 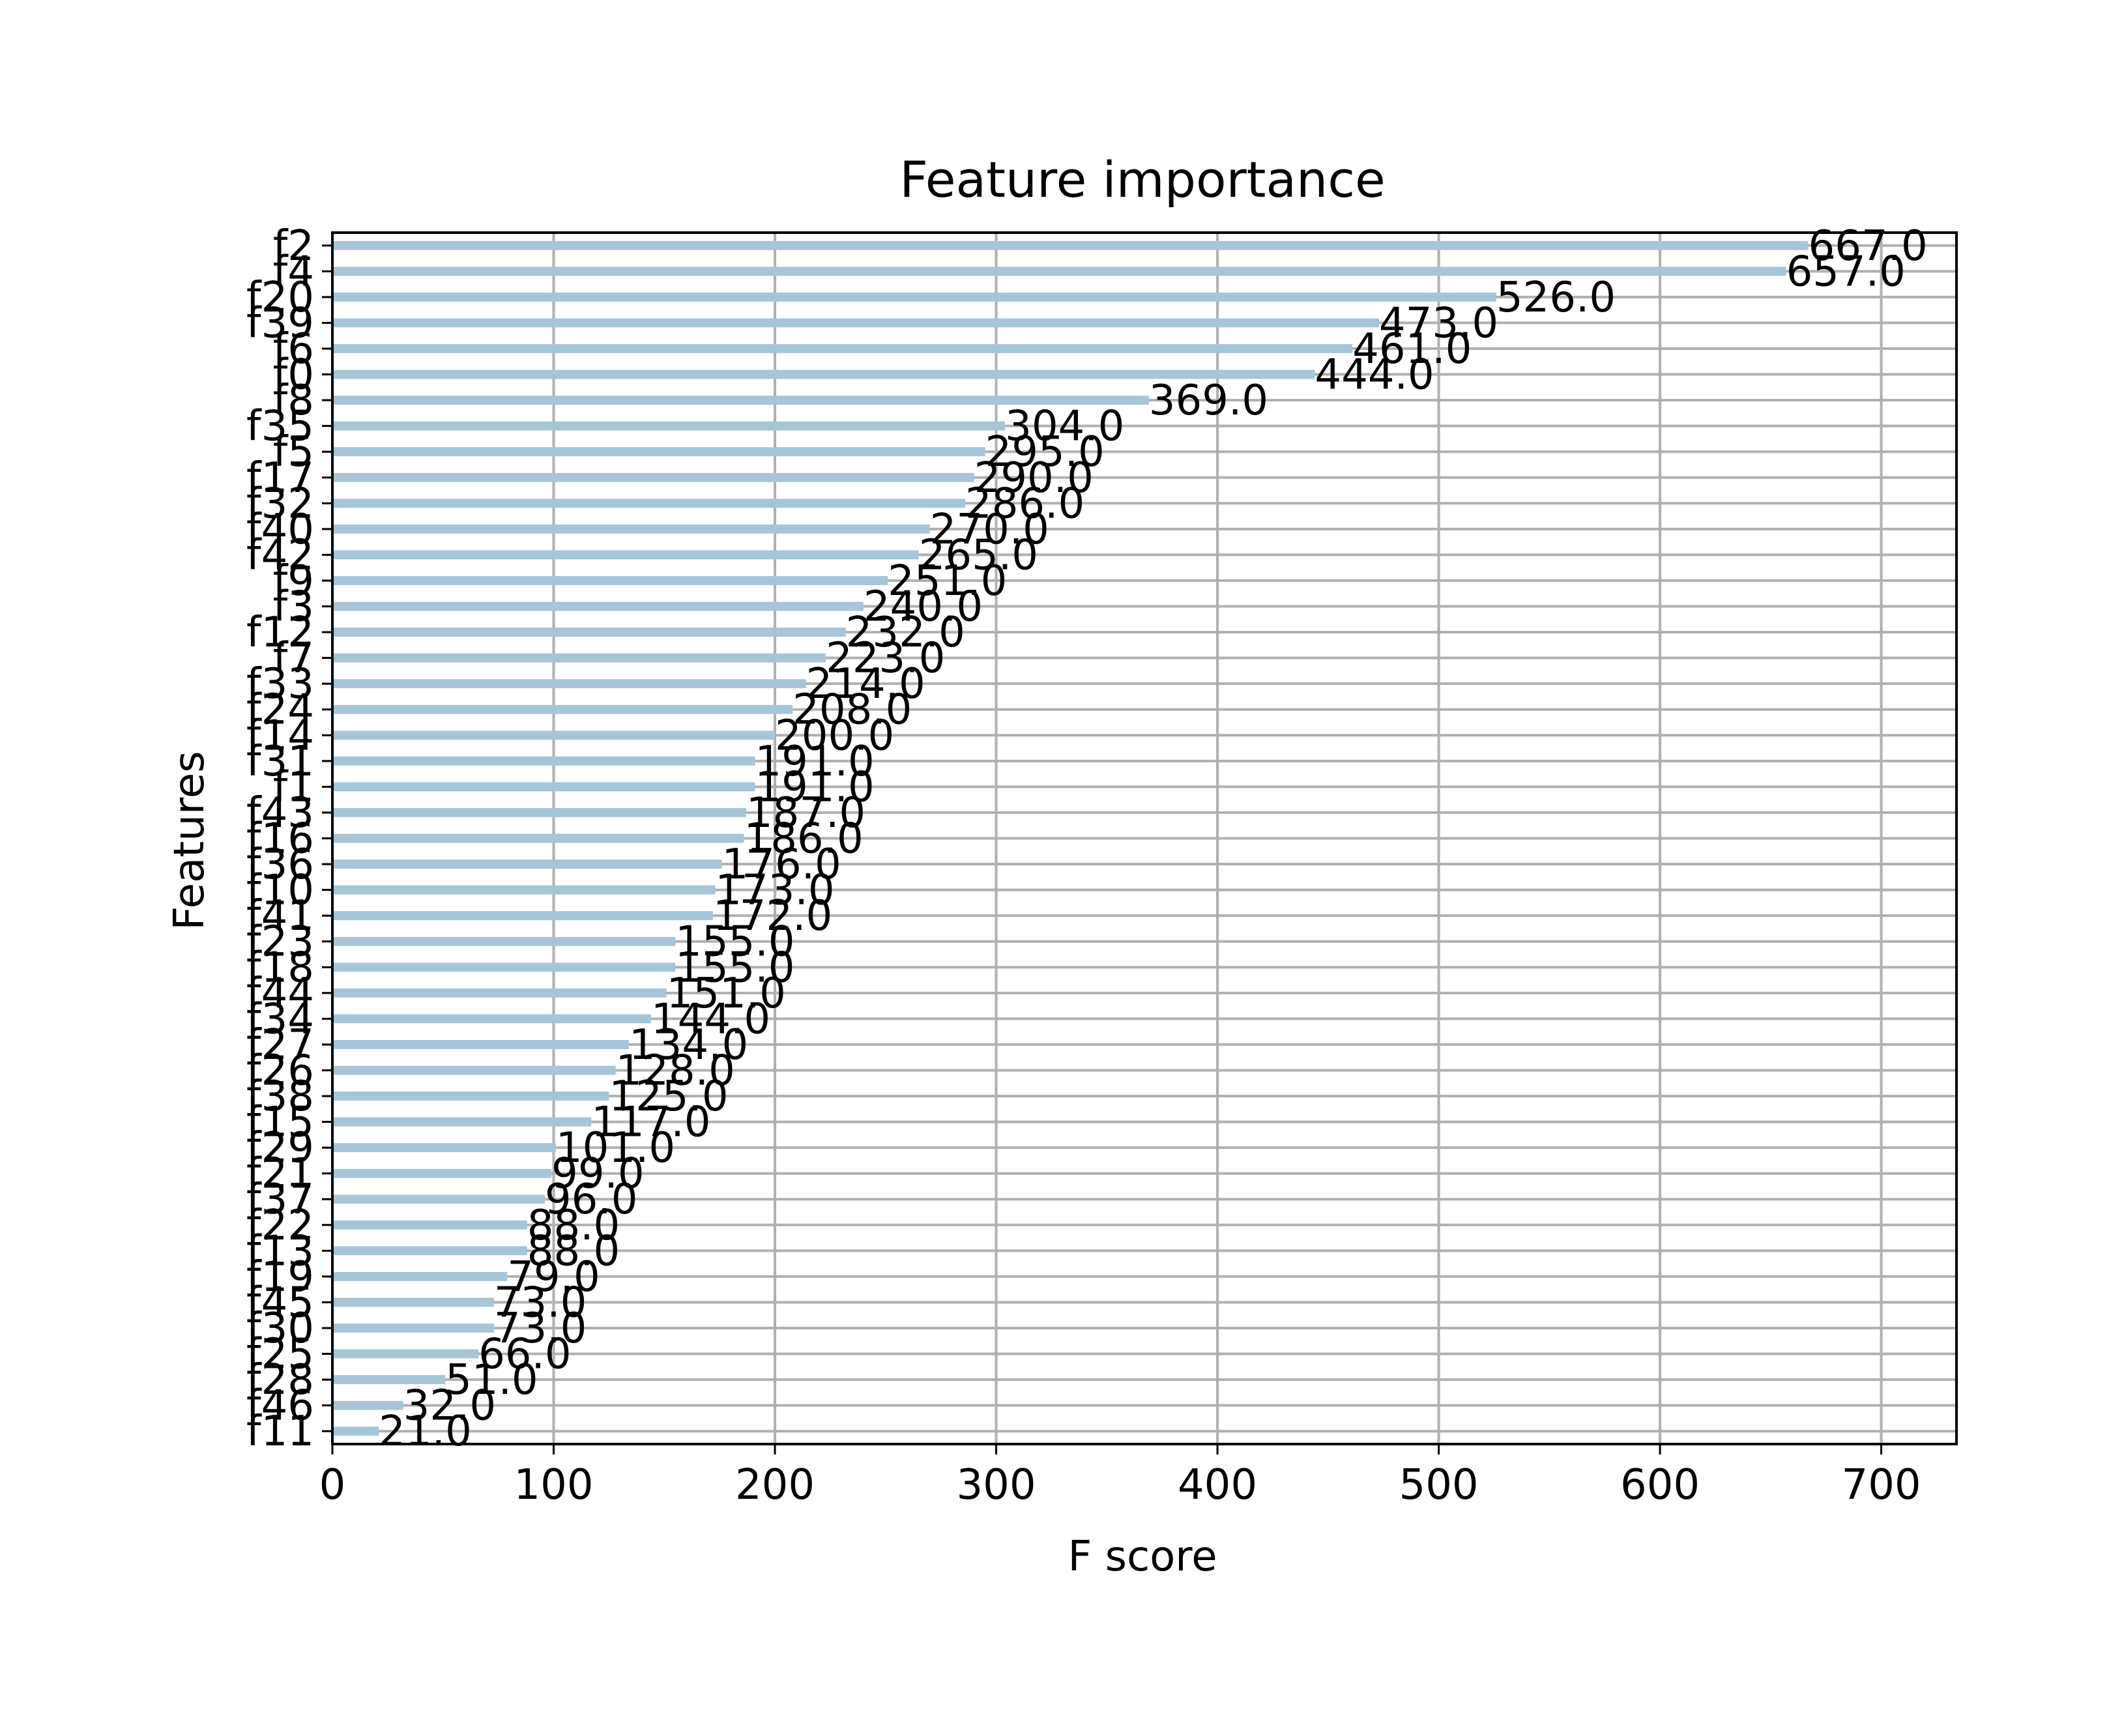 What do you see at coordinates (734, 942) in the screenshot?
I see `bar-value-label: 155.0` at bounding box center [734, 942].